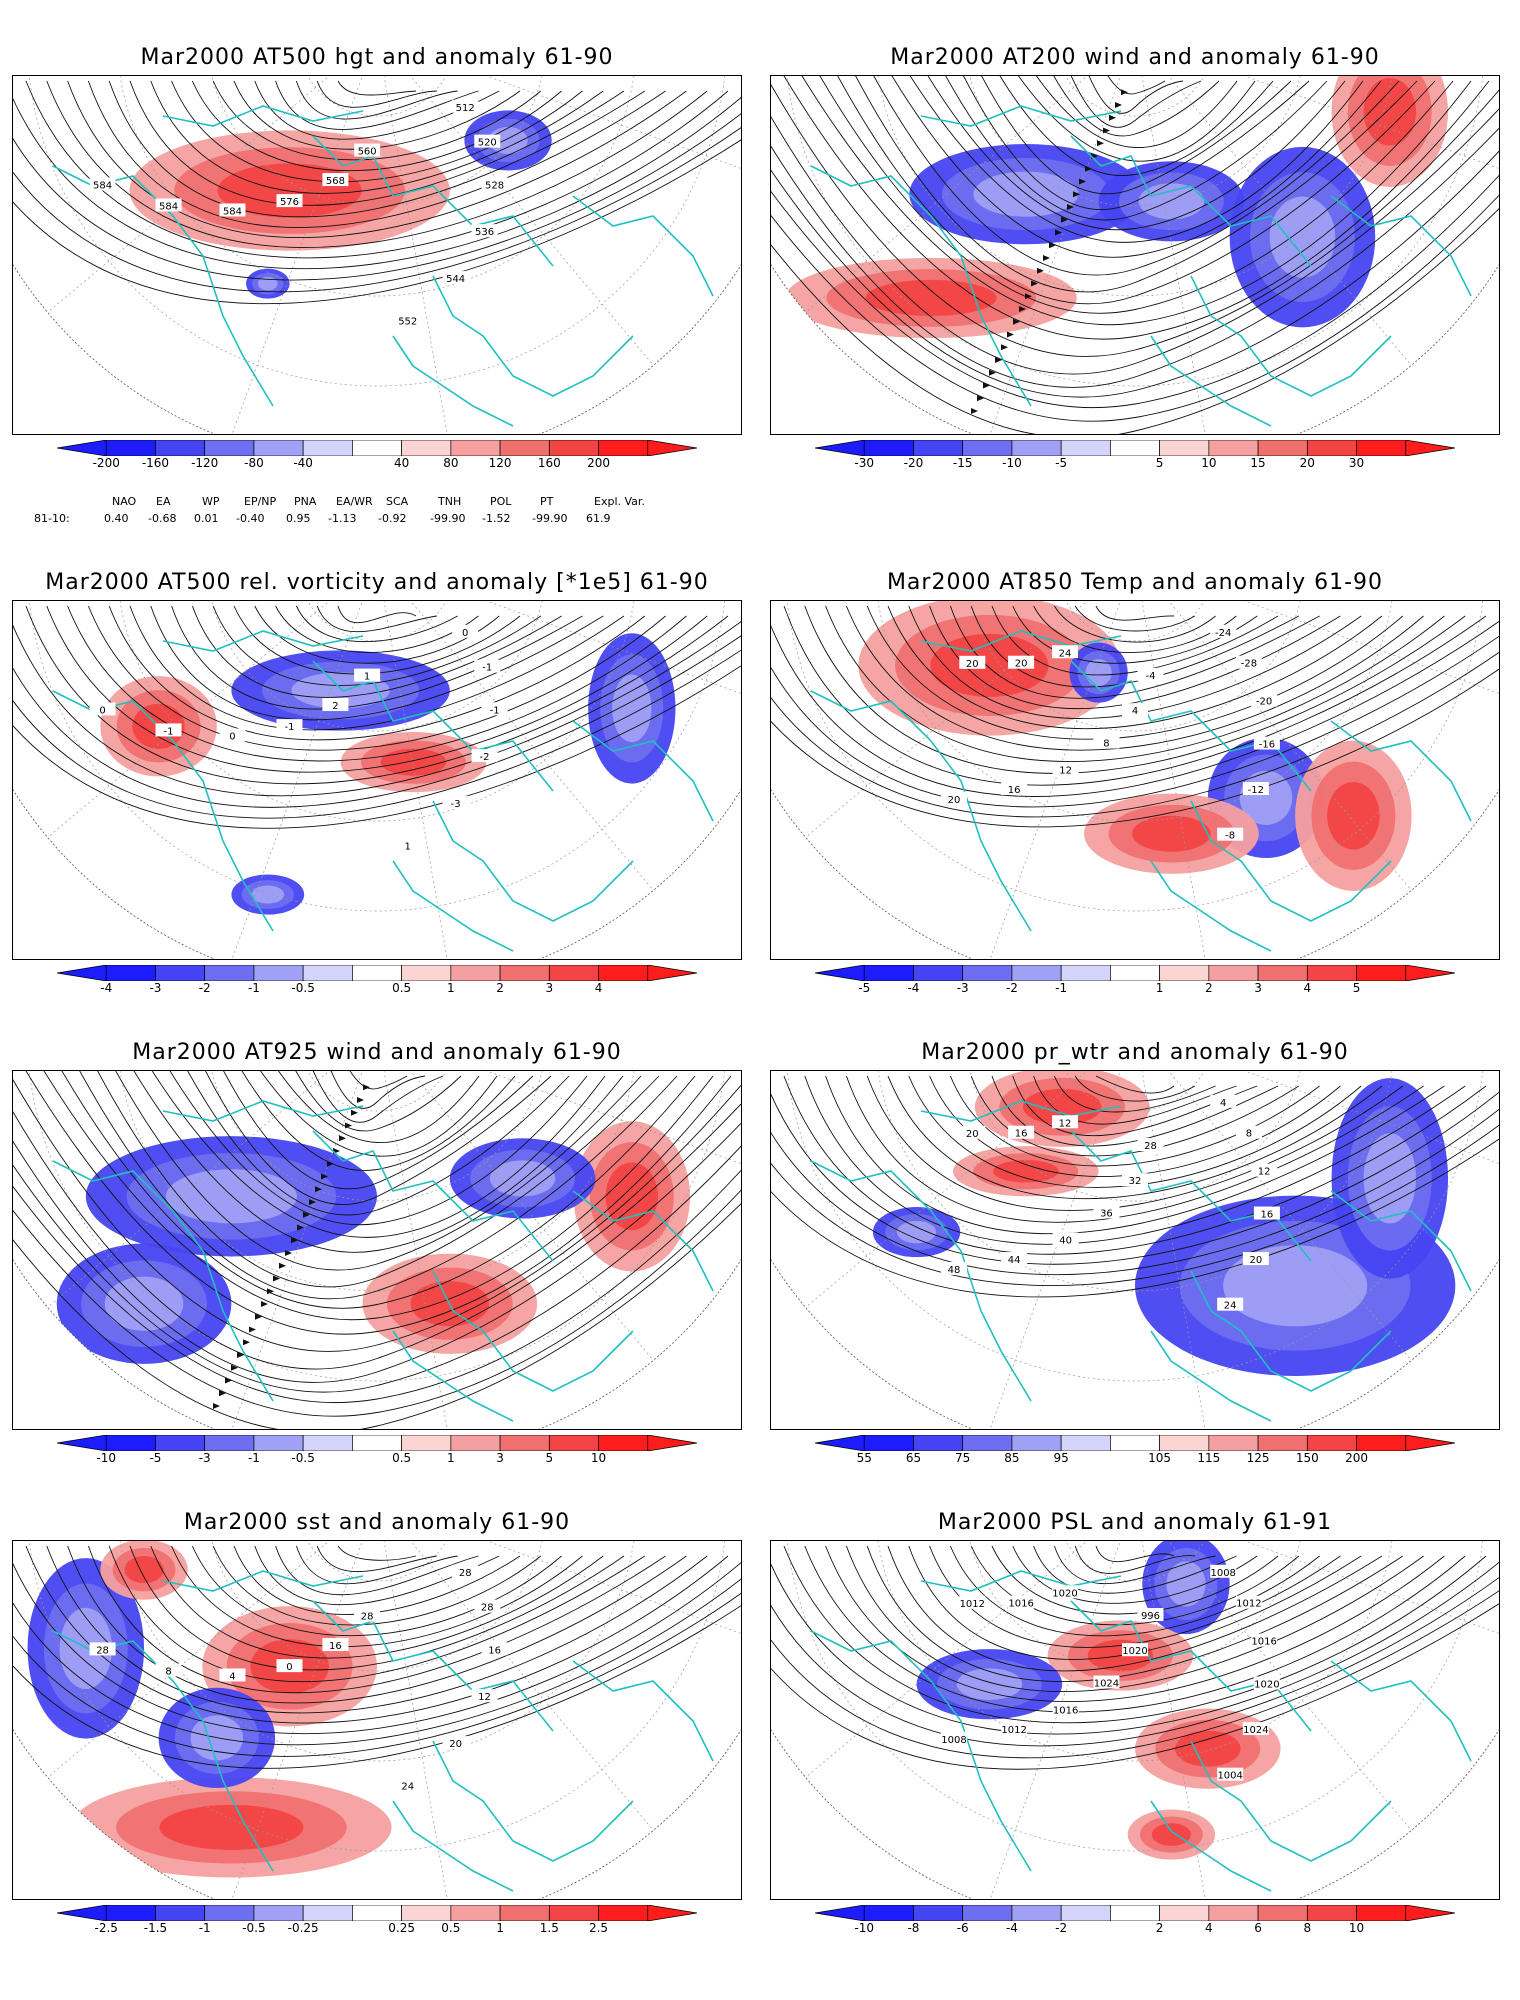 The width and height of the screenshot is (1520, 2000). I want to click on polar-map: -24 -28 -20 -16 -12 -8 -4 4 8 12 16 20 24 20 20, so click(1135, 780).